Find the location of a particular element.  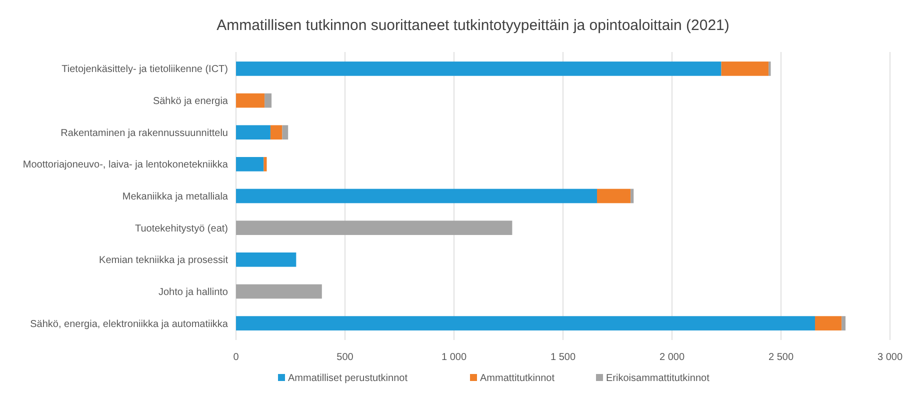

y-tick-label: Tuotekehitystyö (eat) is located at coordinates (181, 228).